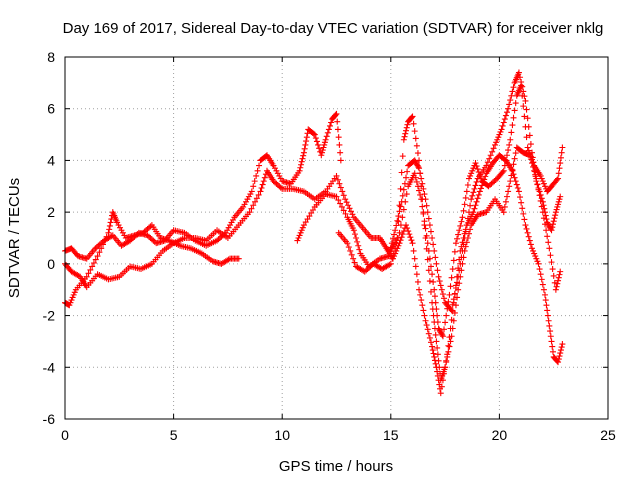 This screenshot has height=480, width=640. Describe the element at coordinates (51, 57) in the screenshot. I see `y-tick-label: 8` at that location.